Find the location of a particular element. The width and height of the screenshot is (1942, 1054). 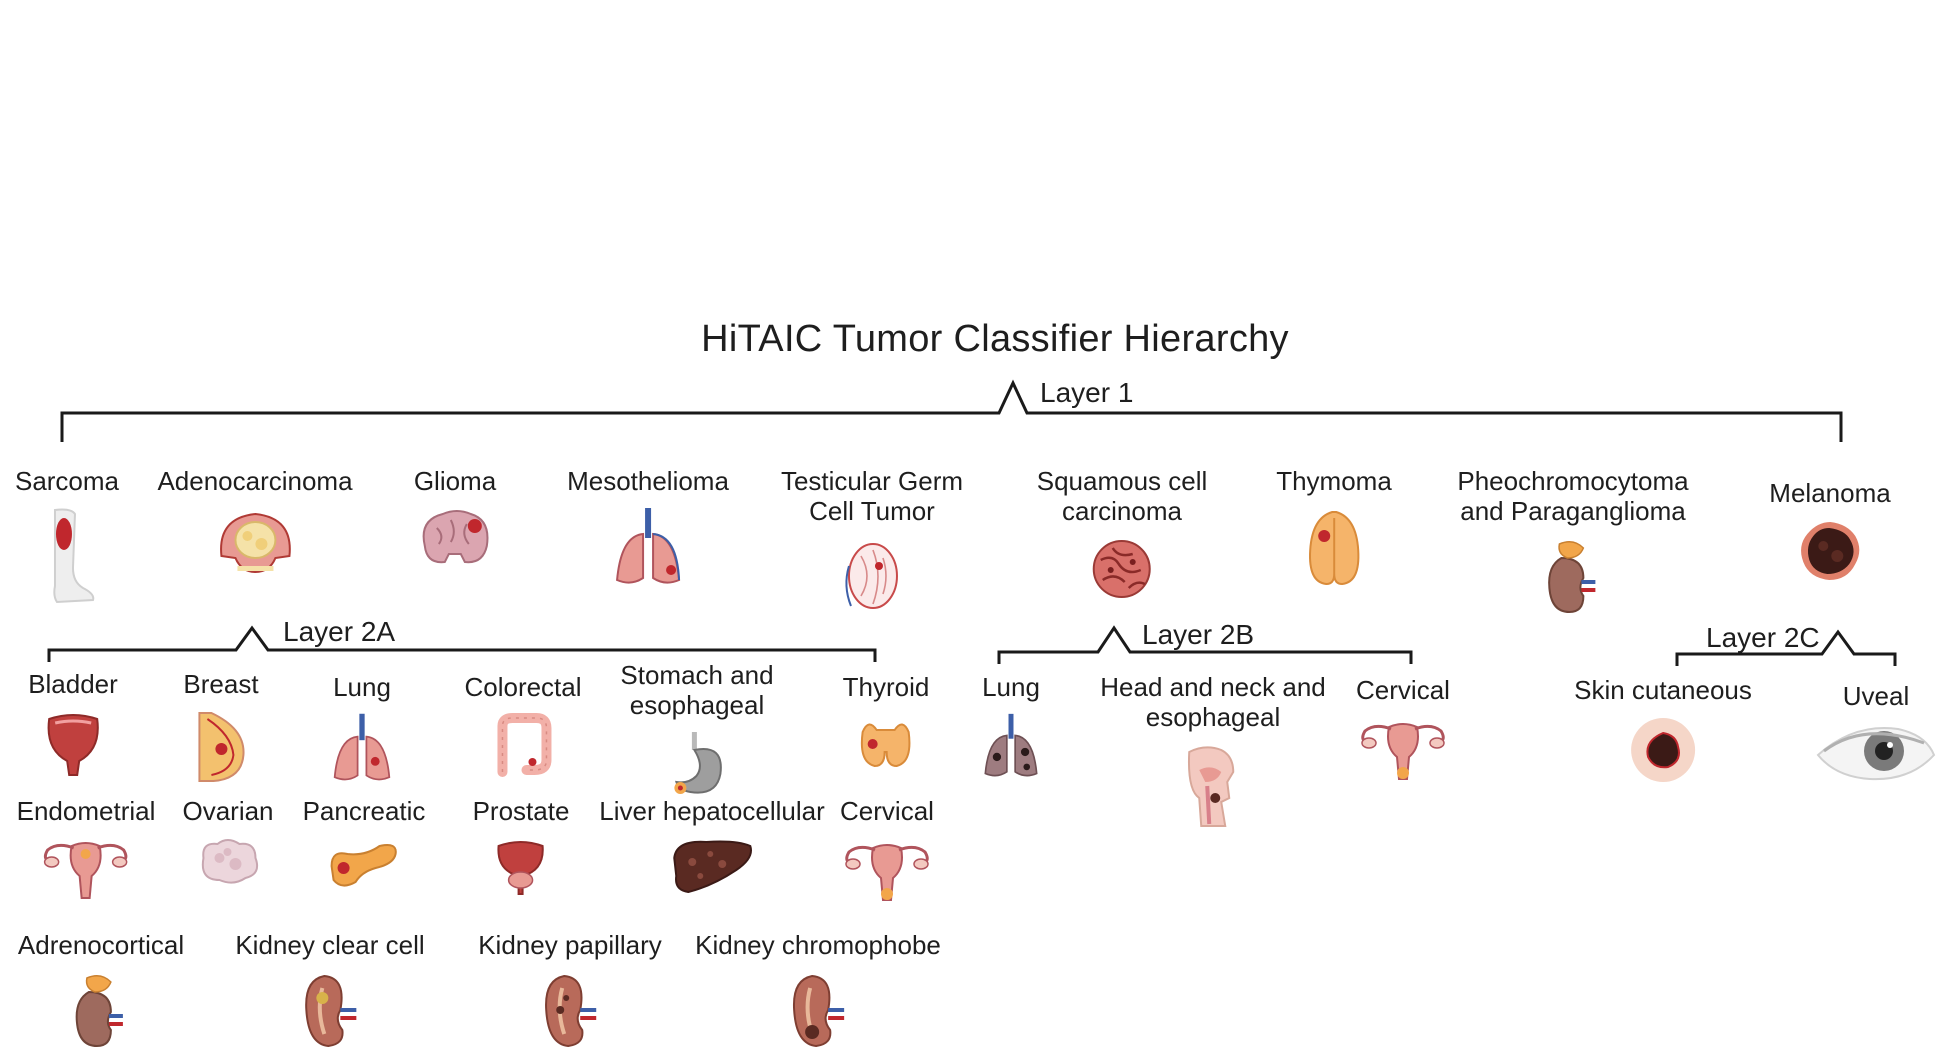

node-label: Bladder is located at coordinates (73, 684).